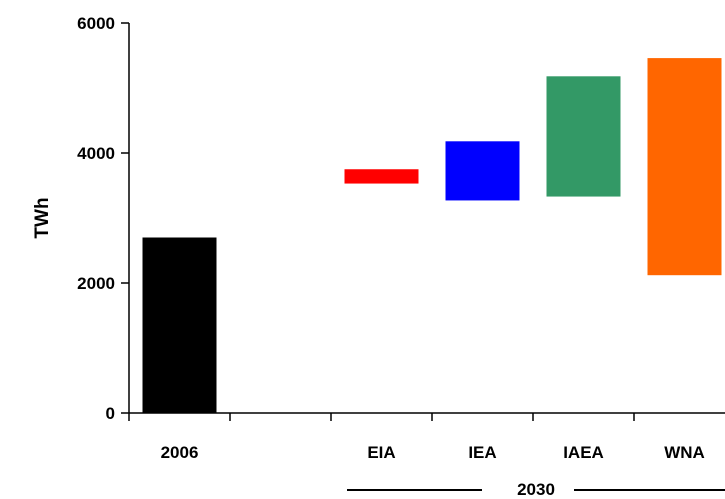  Describe the element at coordinates (42, 217) in the screenshot. I see `y-axis-title: TWh` at that location.